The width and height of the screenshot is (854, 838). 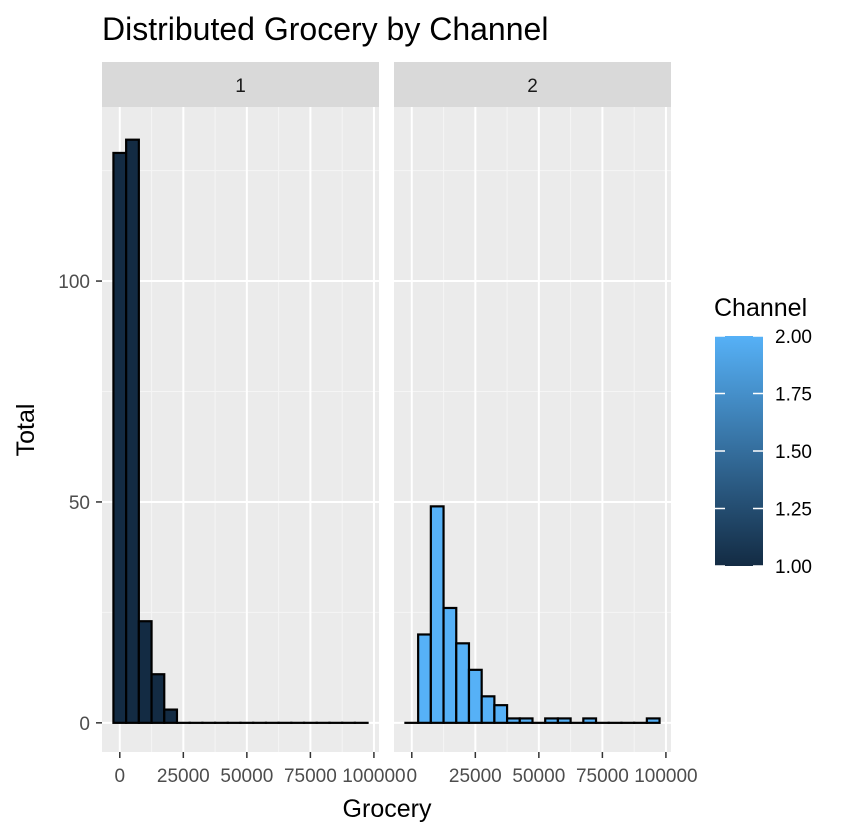 What do you see at coordinates (793, 510) in the screenshot?
I see `legend-label: 1.25` at bounding box center [793, 510].